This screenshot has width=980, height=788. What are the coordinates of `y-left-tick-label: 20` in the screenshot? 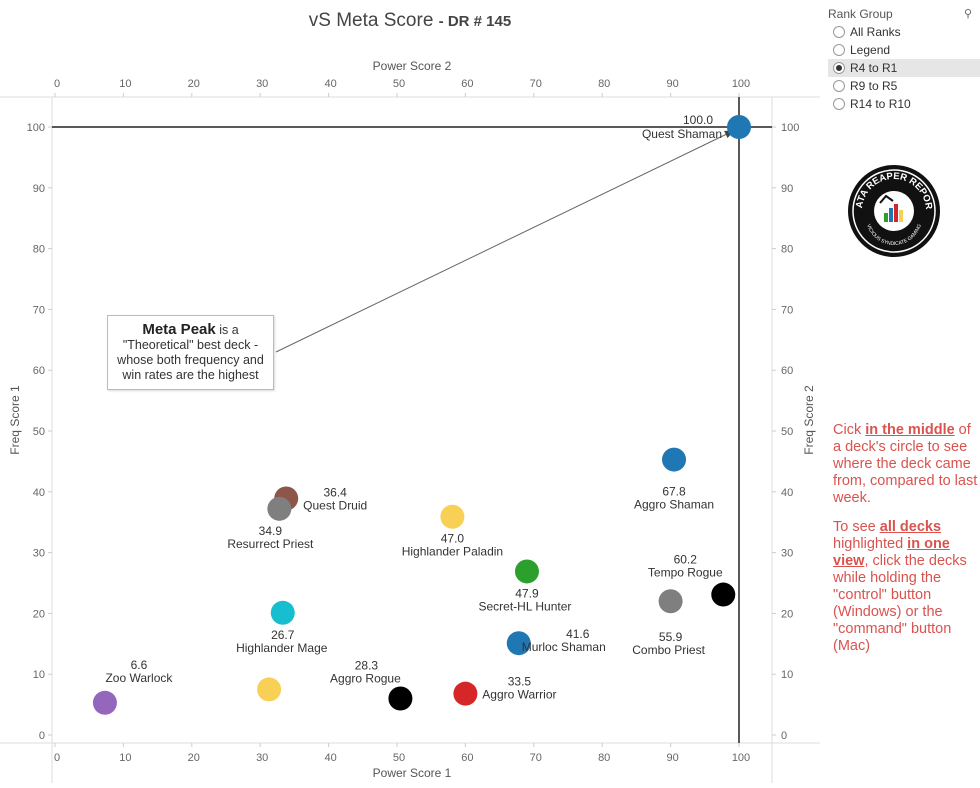 It's located at (39, 614).